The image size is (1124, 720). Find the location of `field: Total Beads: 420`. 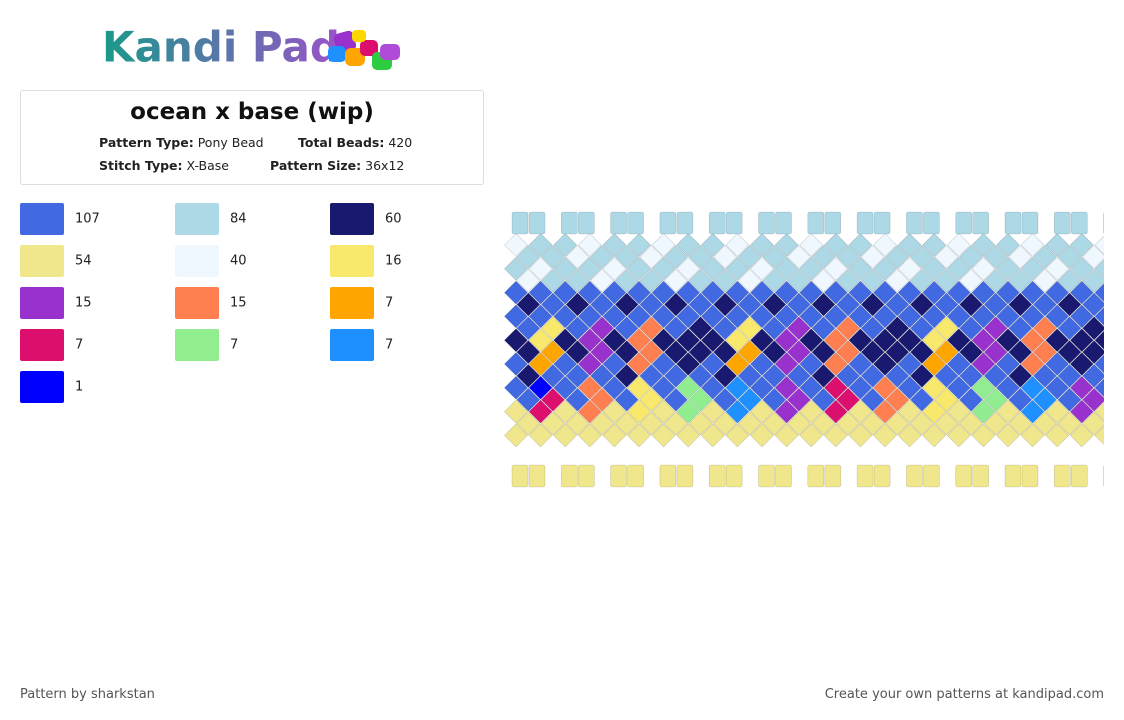

field: Total Beads: 420 is located at coordinates (355, 142).